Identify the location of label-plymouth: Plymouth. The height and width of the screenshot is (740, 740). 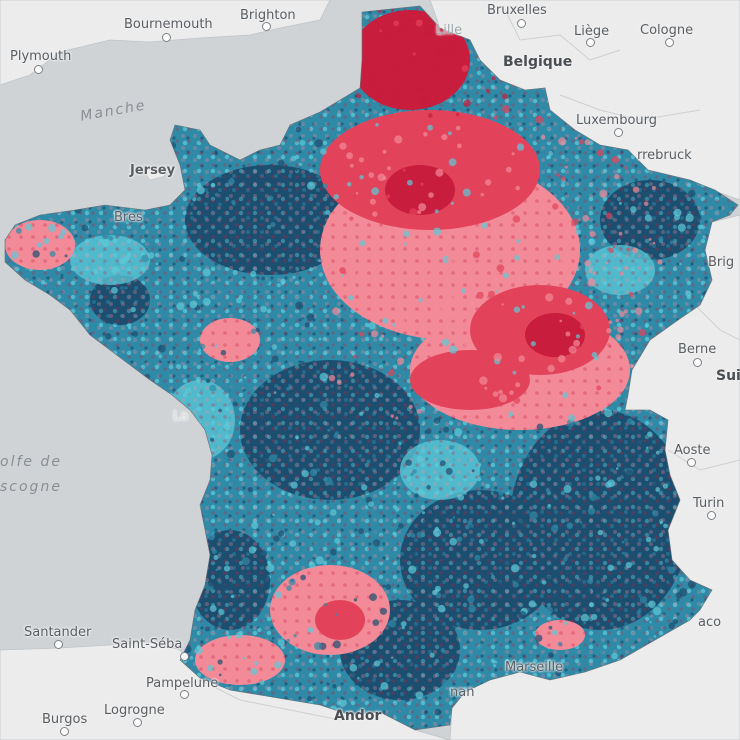
(41, 56).